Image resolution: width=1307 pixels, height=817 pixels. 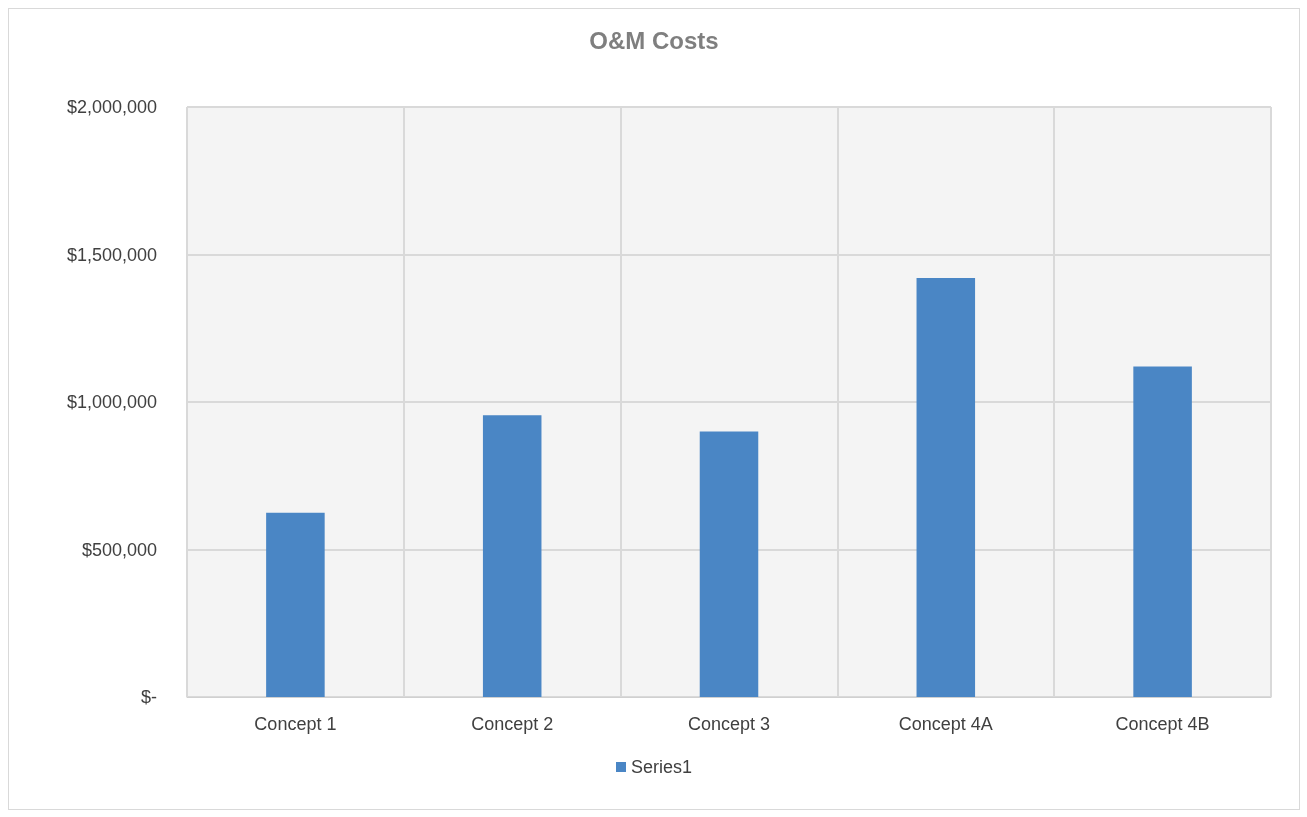 What do you see at coordinates (945, 724) in the screenshot?
I see `x-tick-label: Concept 4A` at bounding box center [945, 724].